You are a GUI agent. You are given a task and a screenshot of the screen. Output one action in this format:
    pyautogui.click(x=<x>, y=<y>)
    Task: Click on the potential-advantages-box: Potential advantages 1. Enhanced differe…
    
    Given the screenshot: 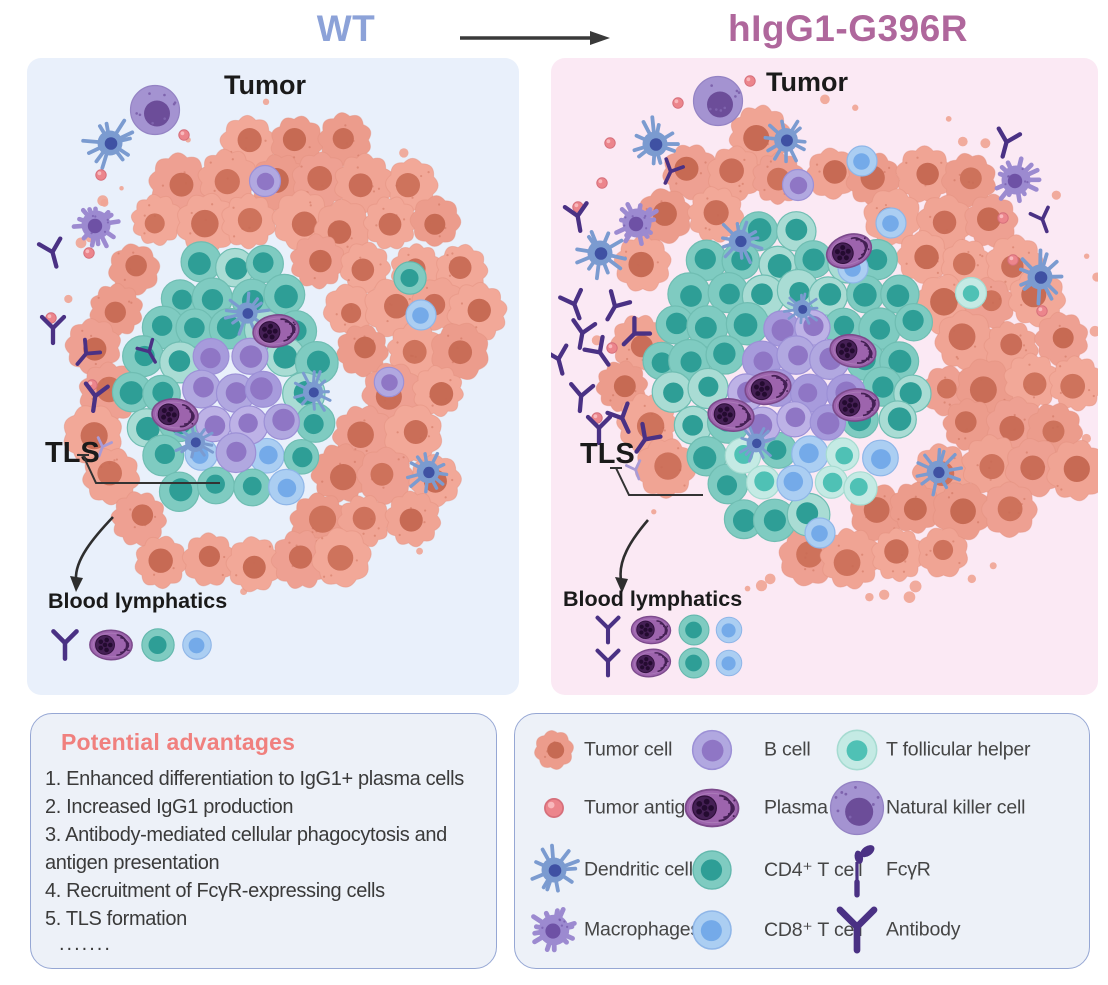 What is the action you would take?
    pyautogui.click(x=263, y=841)
    